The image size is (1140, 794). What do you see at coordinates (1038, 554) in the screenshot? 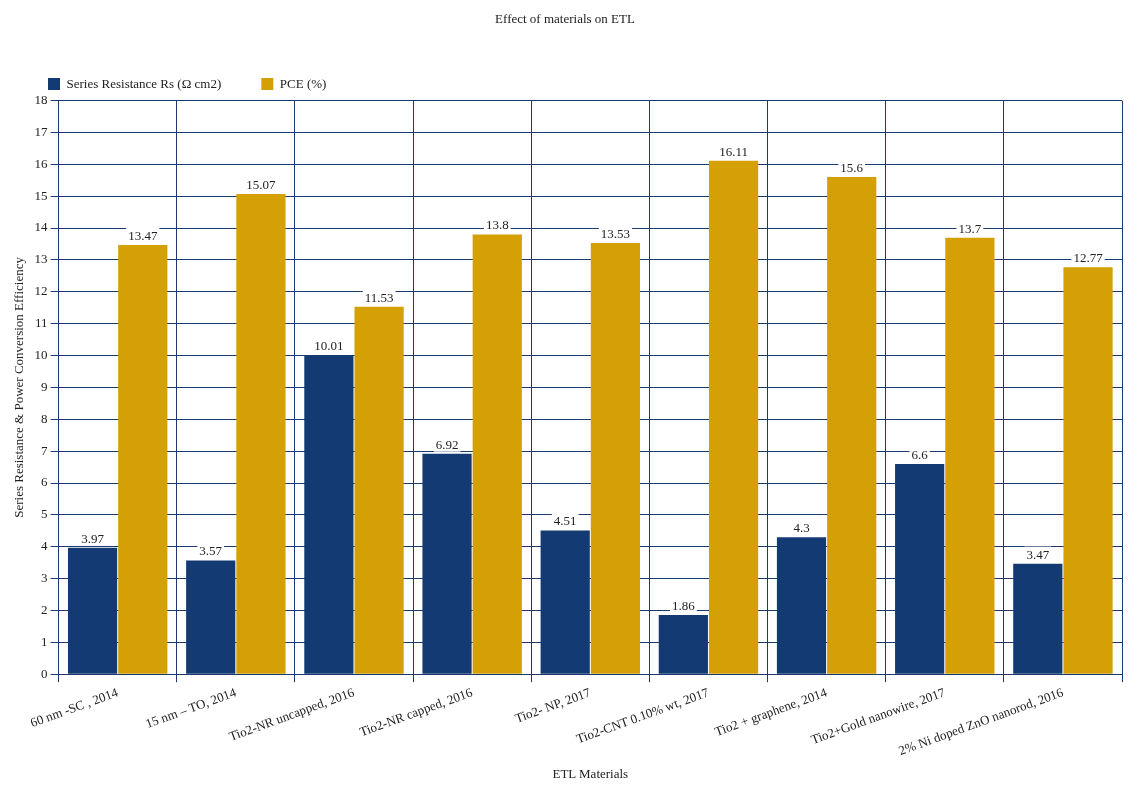
I see `data-label: 3.47` at bounding box center [1038, 554].